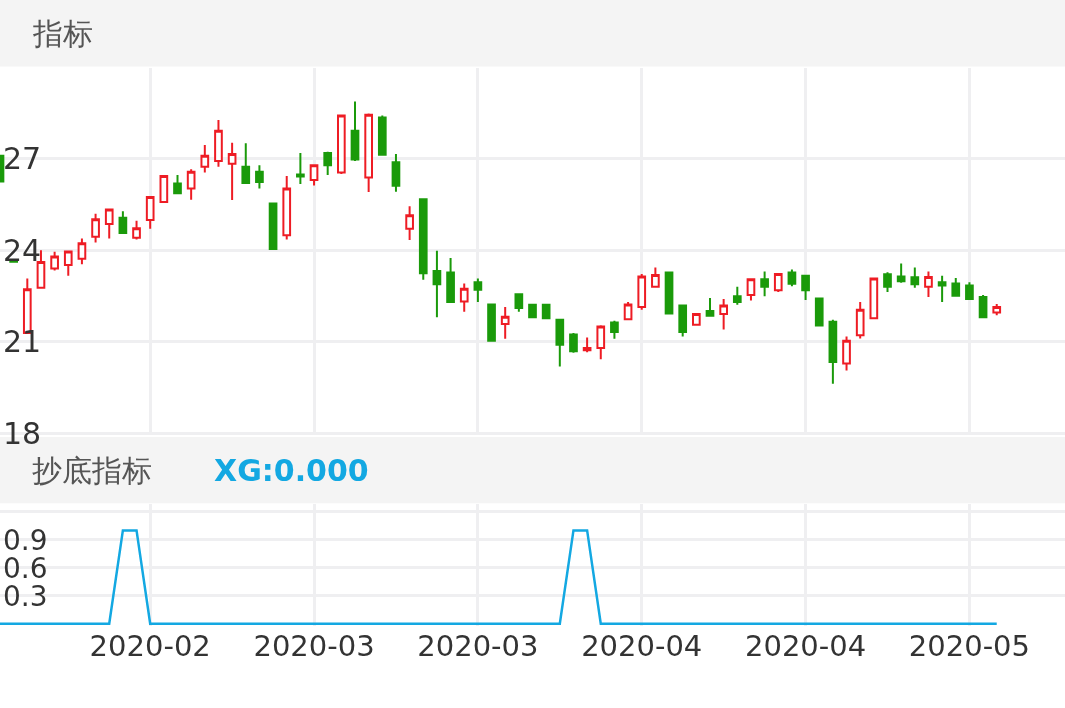  I want to click on y-tick-label: 27, so click(22, 159).